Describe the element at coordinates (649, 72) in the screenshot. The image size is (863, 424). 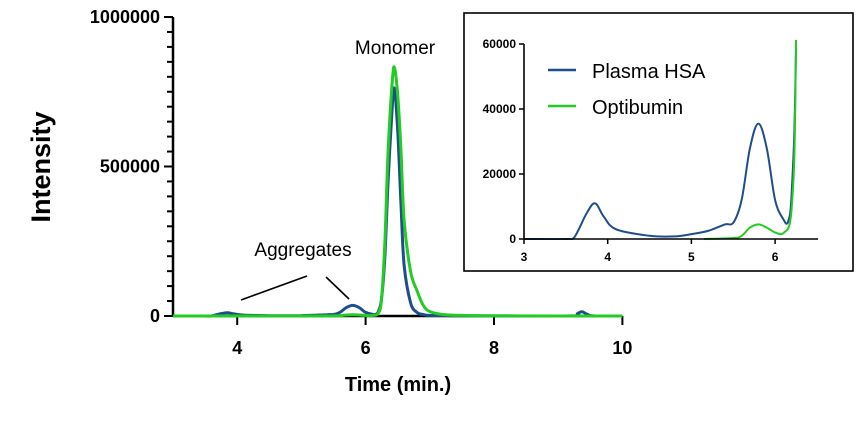
I see `legend-label-plasma-hsa: Plasma HSA` at that location.